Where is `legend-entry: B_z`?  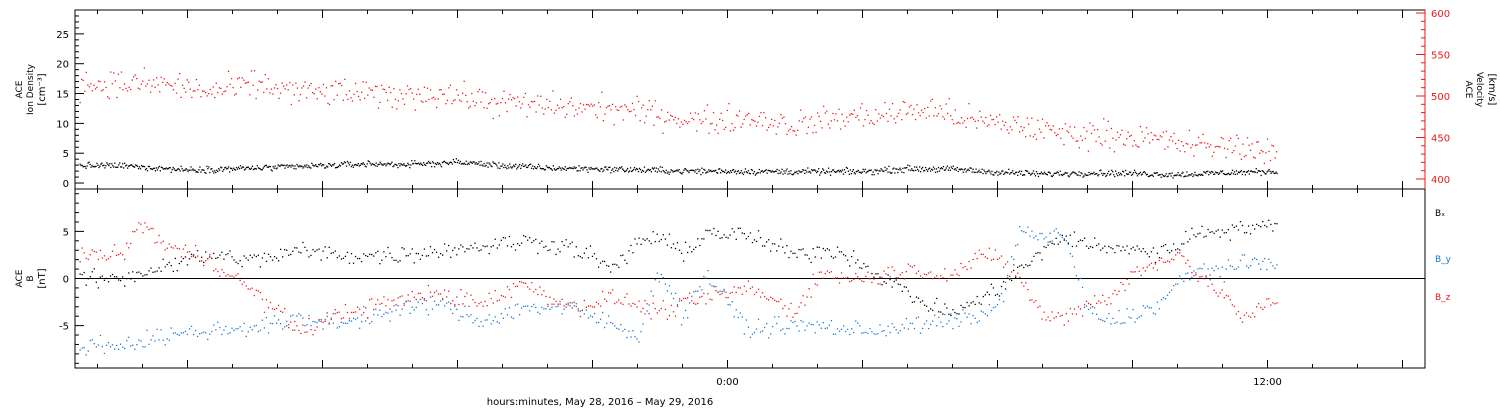 legend-entry: B_z is located at coordinates (1443, 298).